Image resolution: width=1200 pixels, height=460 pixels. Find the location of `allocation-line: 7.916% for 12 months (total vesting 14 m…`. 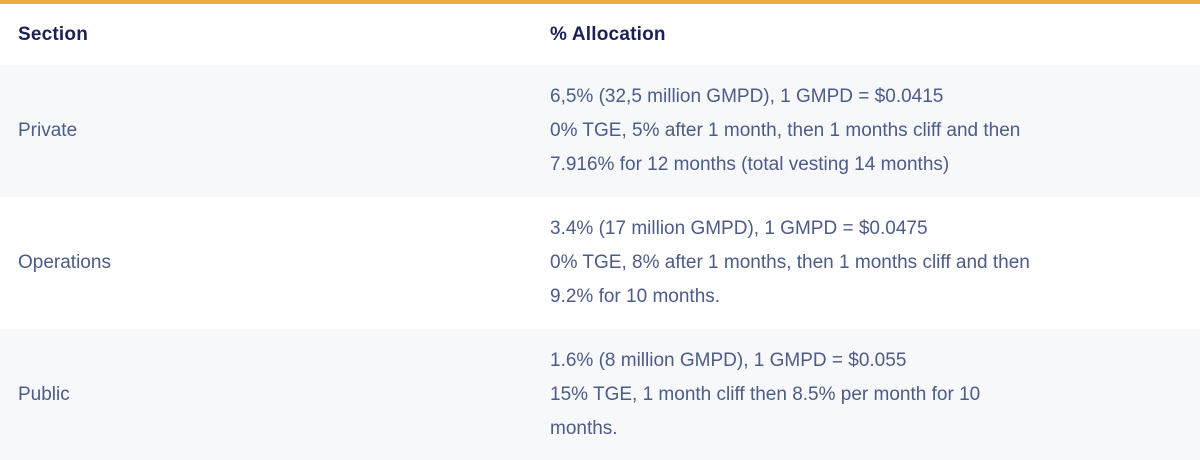

allocation-line: 7.916% for 12 months (total vesting 14 m… is located at coordinates (750, 164).